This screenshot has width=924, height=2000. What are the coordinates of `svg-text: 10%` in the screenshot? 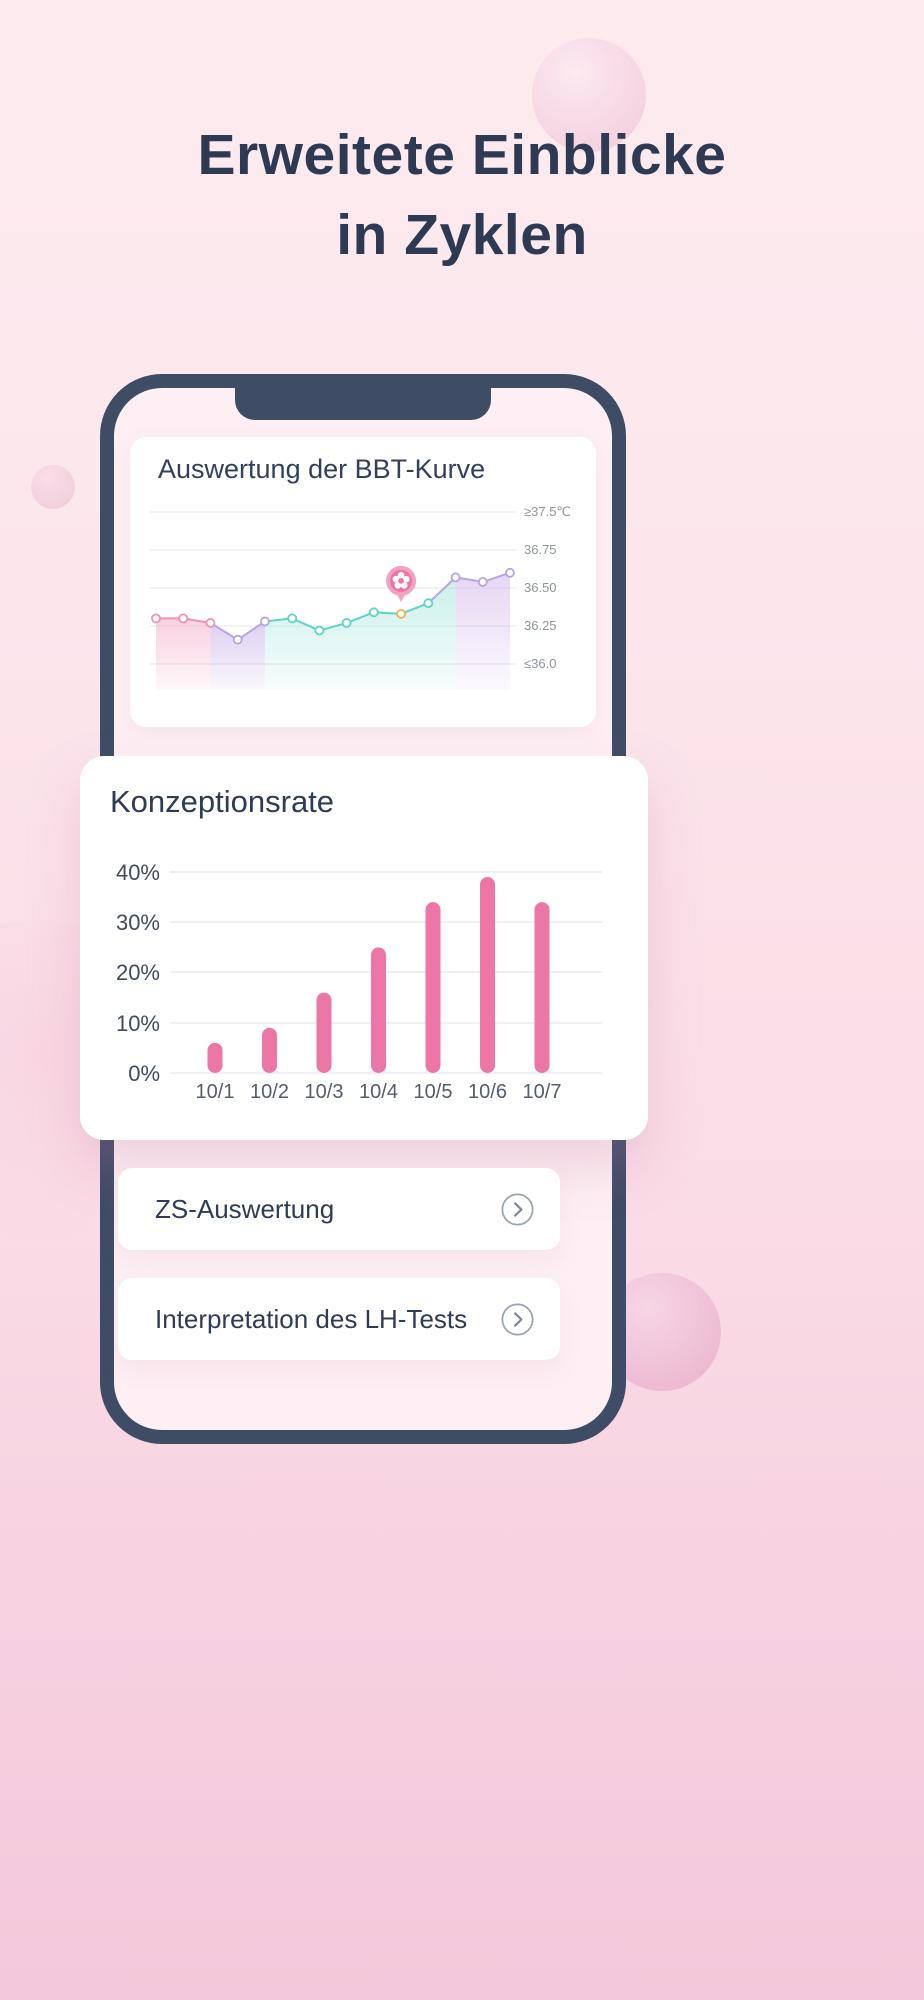 It's located at (138, 1023).